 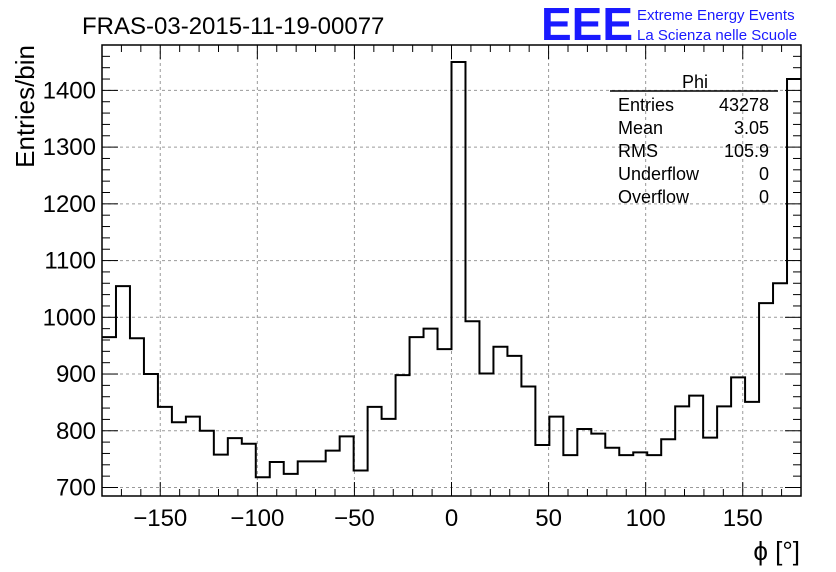 What do you see at coordinates (638, 151) in the screenshot?
I see `stats-row-label: RMS` at bounding box center [638, 151].